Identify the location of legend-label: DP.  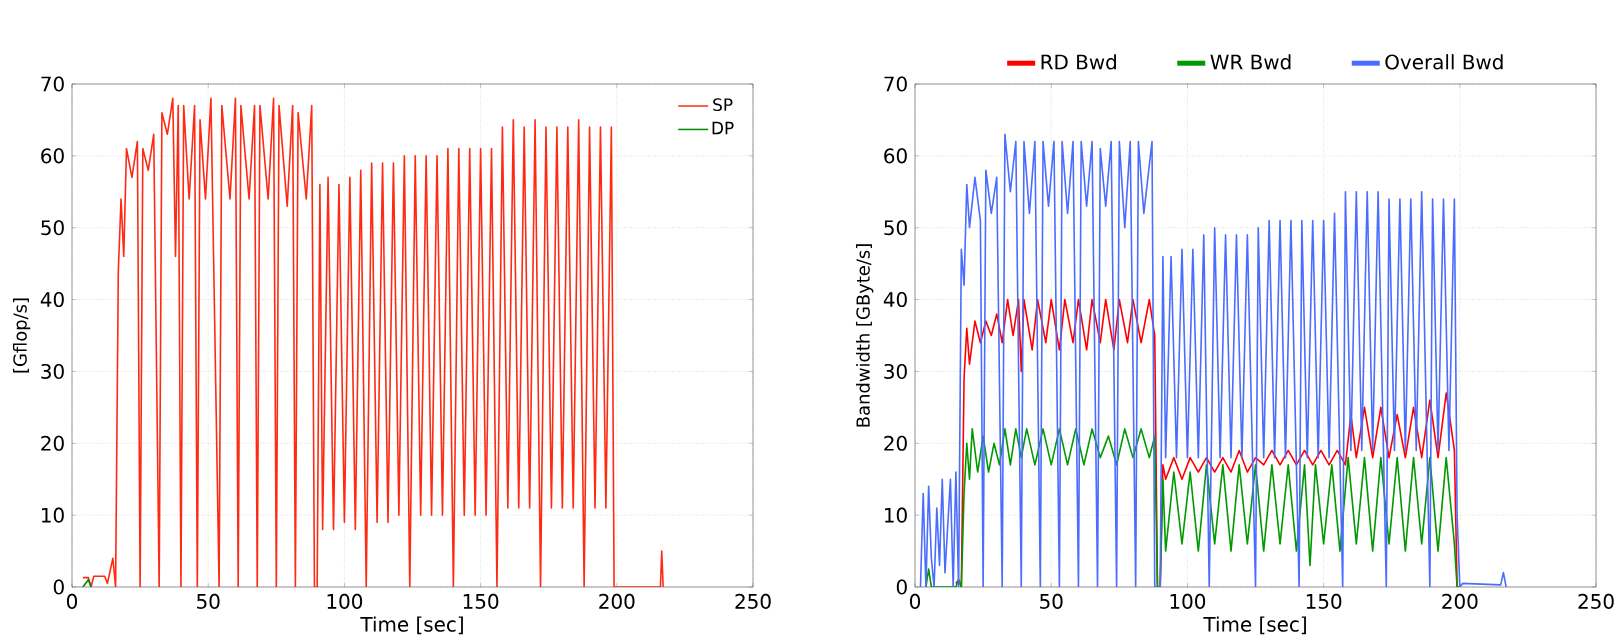
(723, 128).